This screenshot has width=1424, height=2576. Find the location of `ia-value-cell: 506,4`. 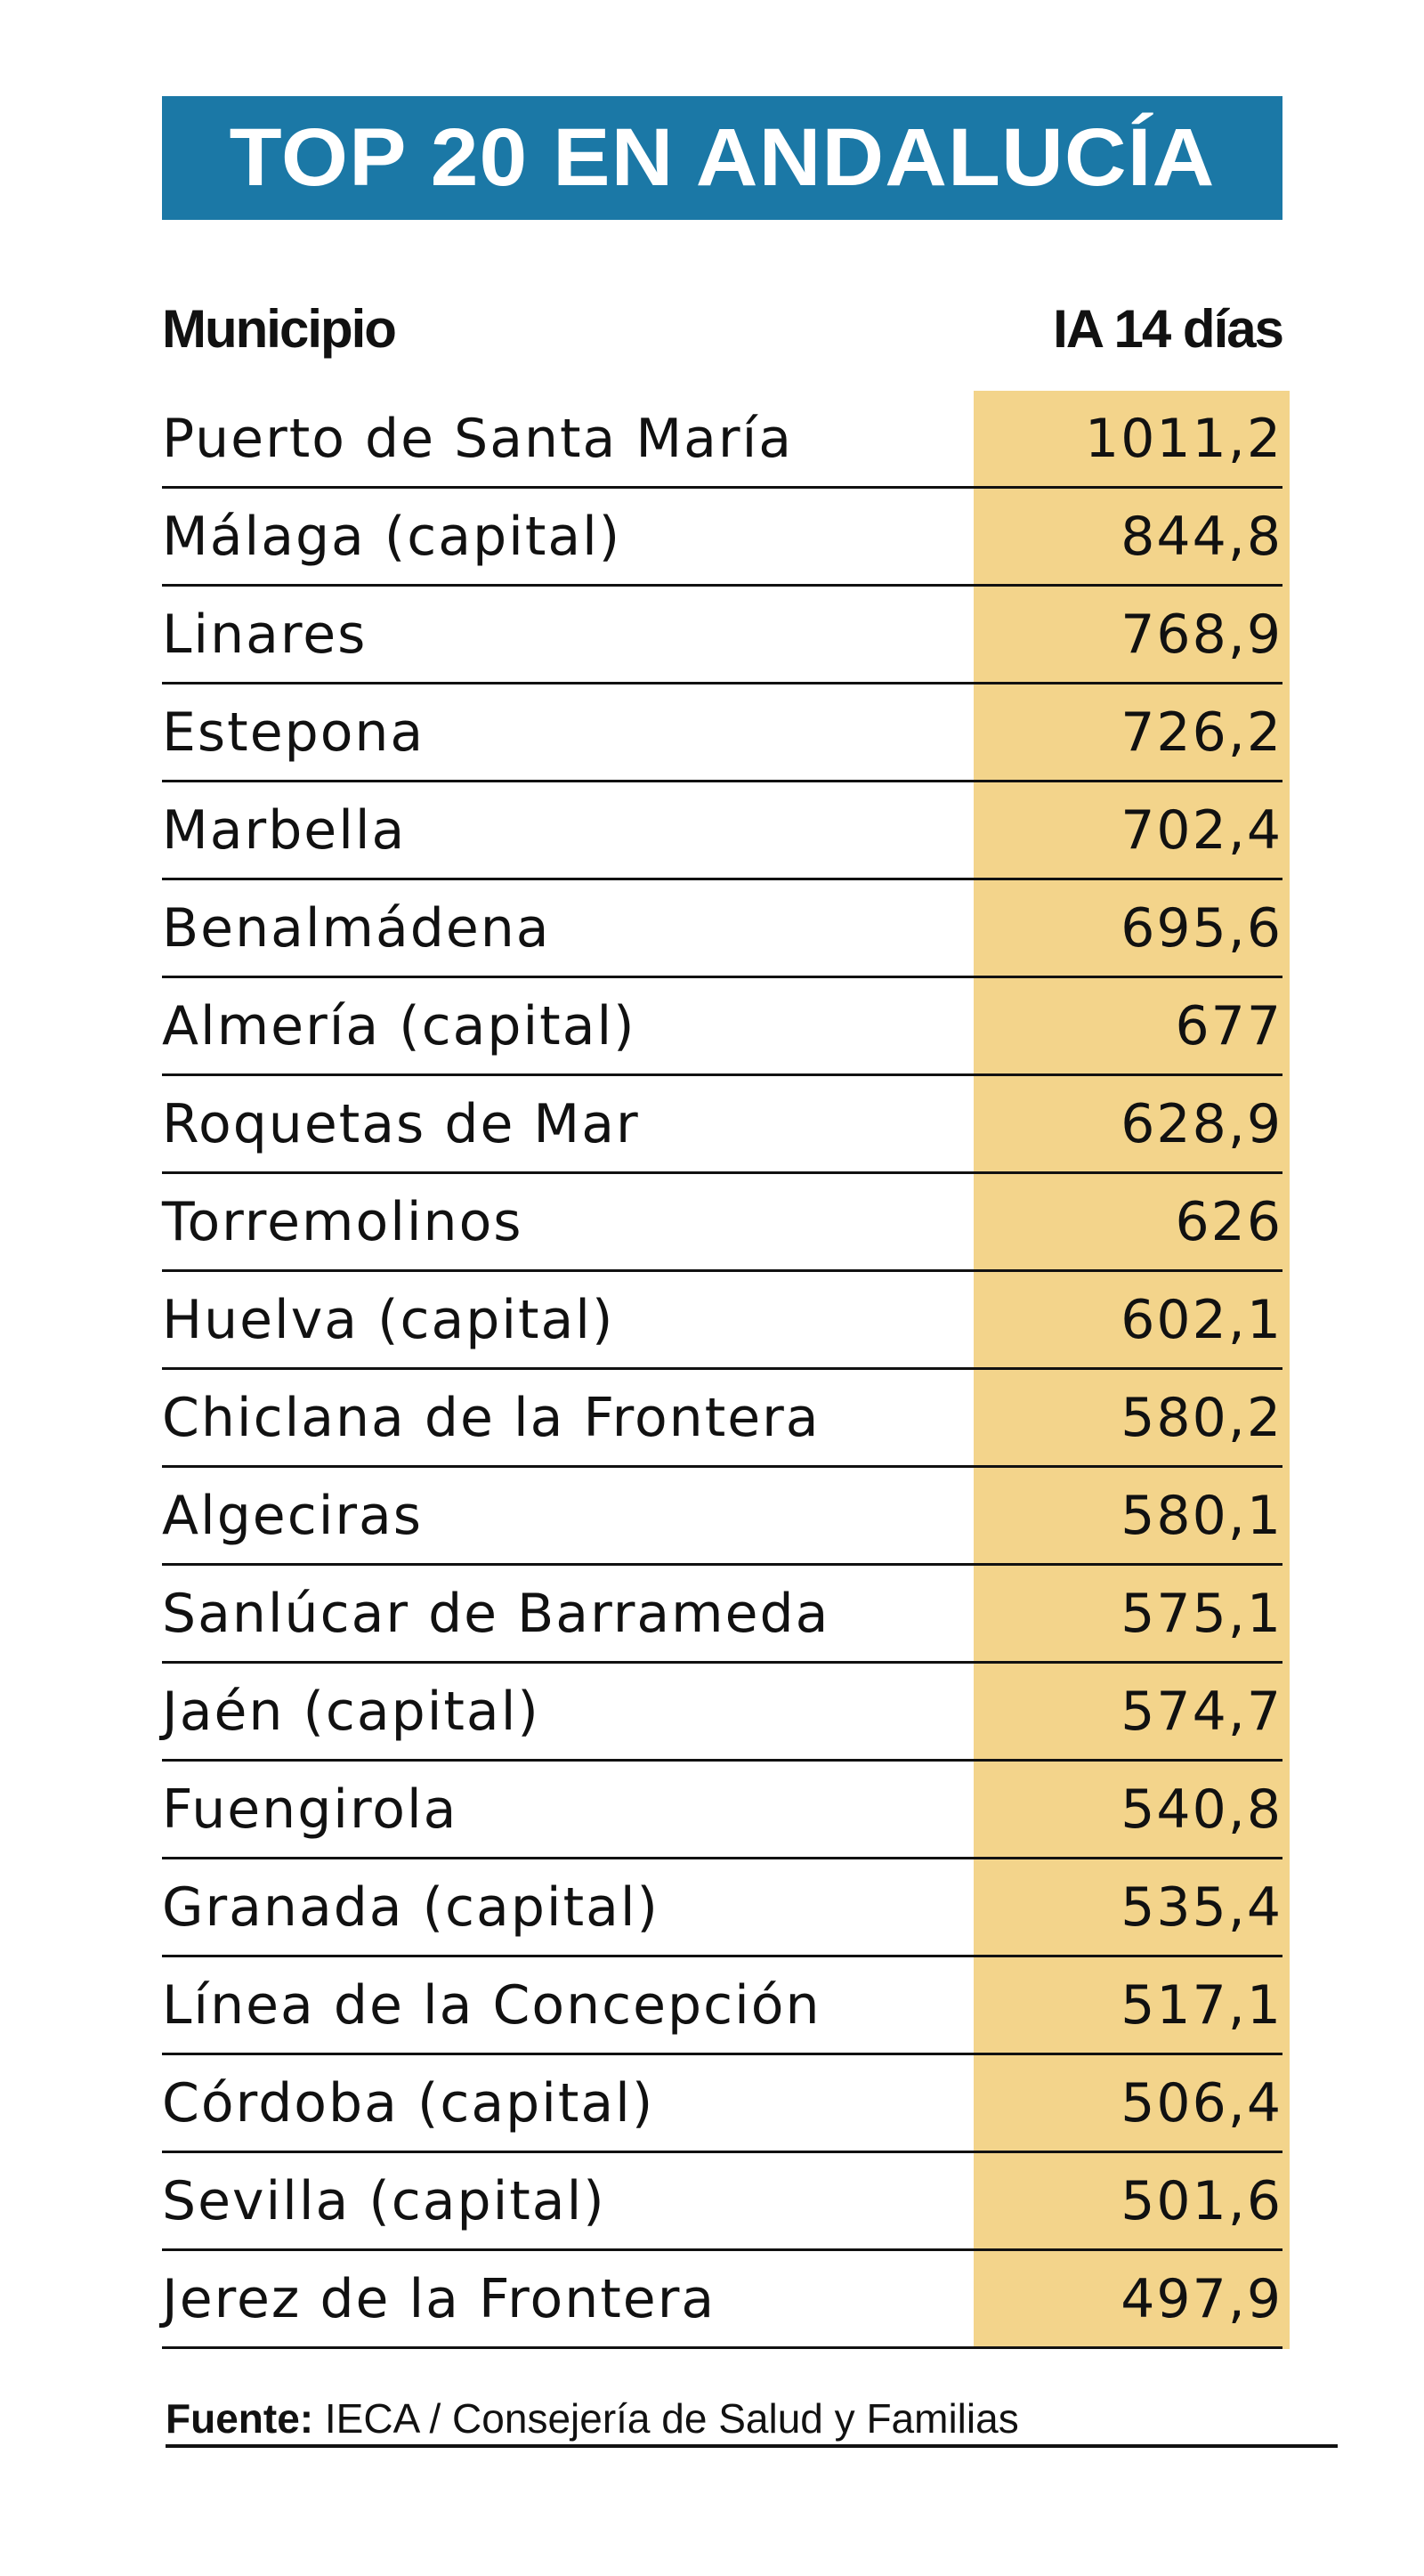

ia-value-cell: 506,4 is located at coordinates (1201, 2103).